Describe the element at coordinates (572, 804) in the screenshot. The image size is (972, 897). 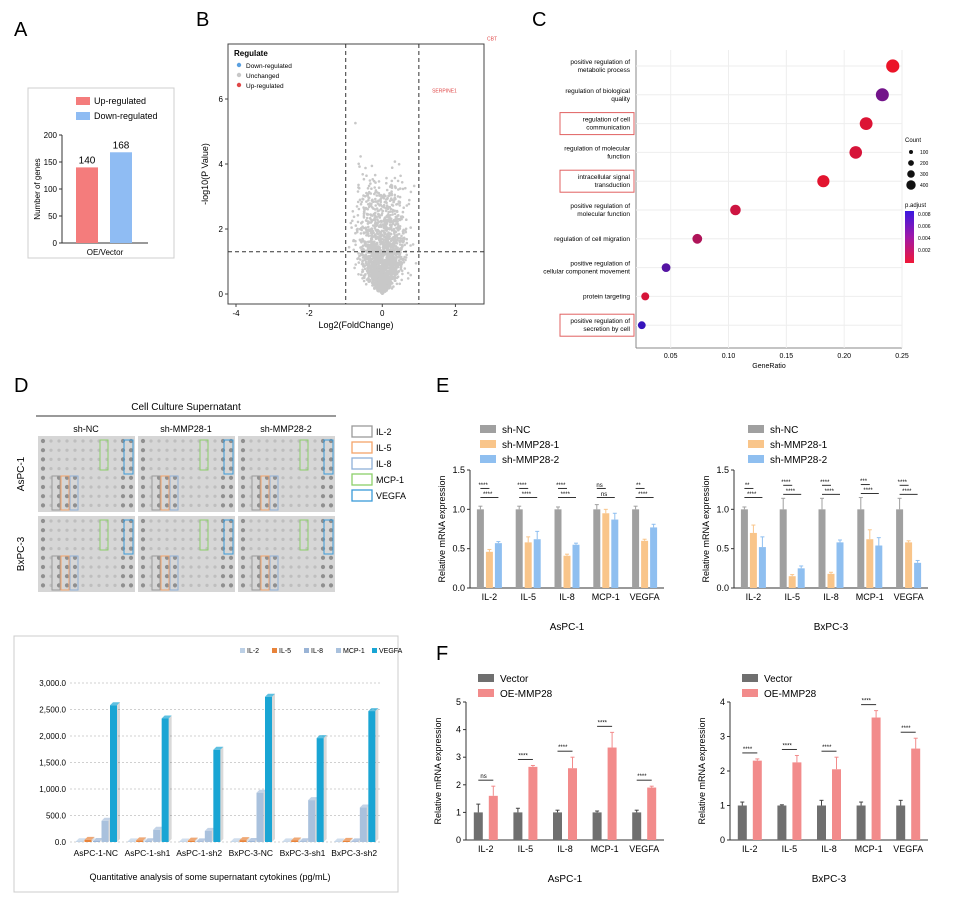
I see `bar-oe-mmp28` at that location.